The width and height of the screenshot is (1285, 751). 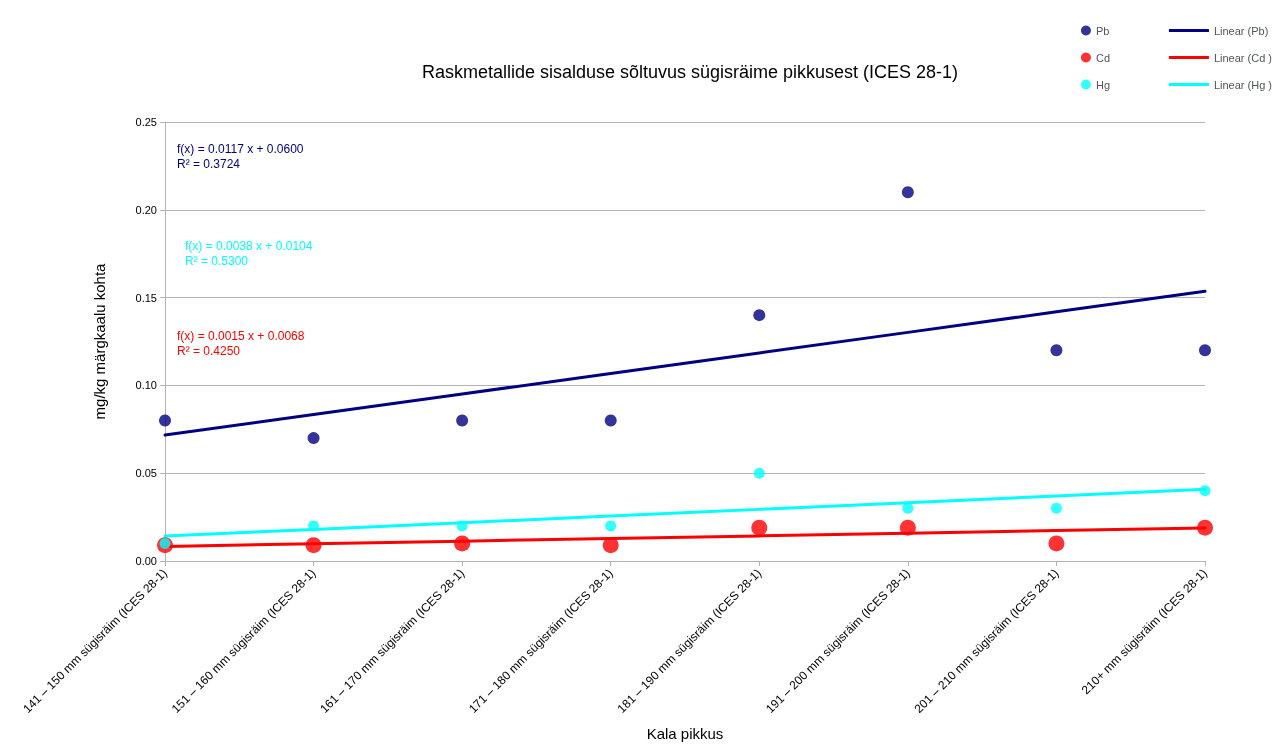 I want to click on chart-title: Raskmetallide sisalduse sõltuvus sügisräime pikkusest (ICES 28-1), so click(x=690, y=72).